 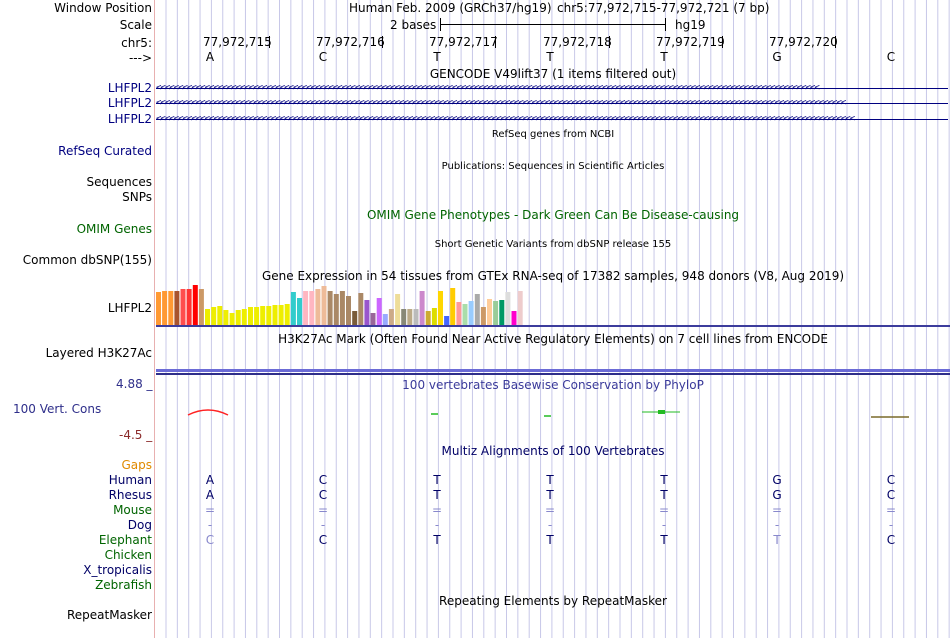 What do you see at coordinates (128, 555) in the screenshot?
I see `species-label-chicken: Chicken` at bounding box center [128, 555].